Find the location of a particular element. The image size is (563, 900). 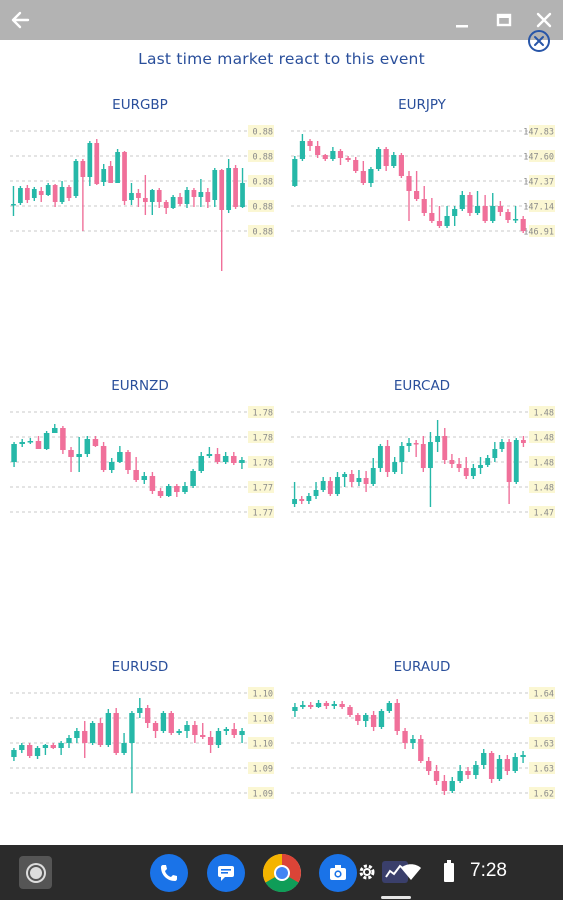

phone-app-icon is located at coordinates (169, 873).